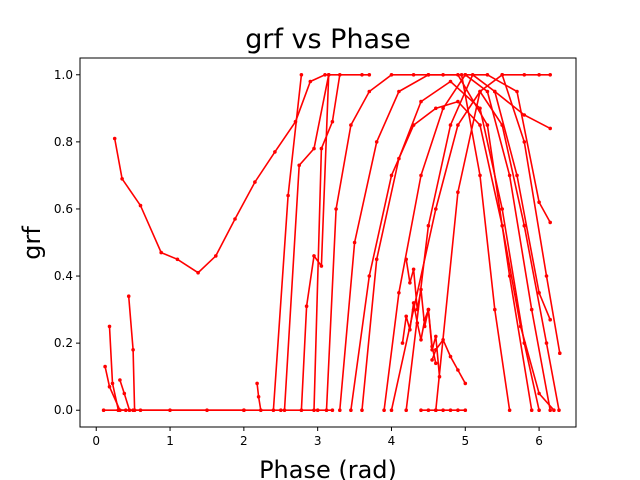 The height and width of the screenshot is (480, 640). Describe the element at coordinates (328, 39) in the screenshot. I see `chart-title: grf vs Phase` at that location.